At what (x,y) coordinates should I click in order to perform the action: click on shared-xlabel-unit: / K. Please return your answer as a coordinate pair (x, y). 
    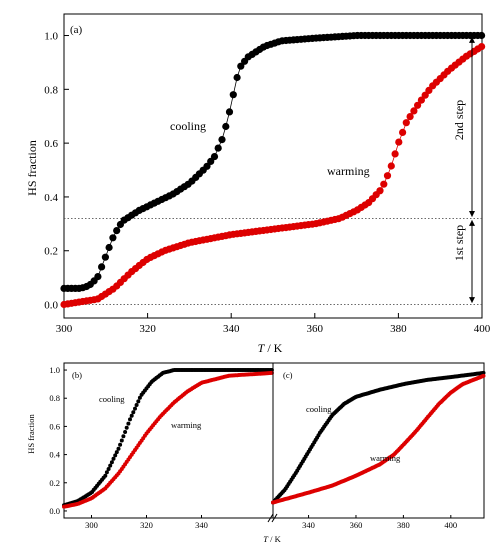
    Looking at the image, I should click on (275, 539).